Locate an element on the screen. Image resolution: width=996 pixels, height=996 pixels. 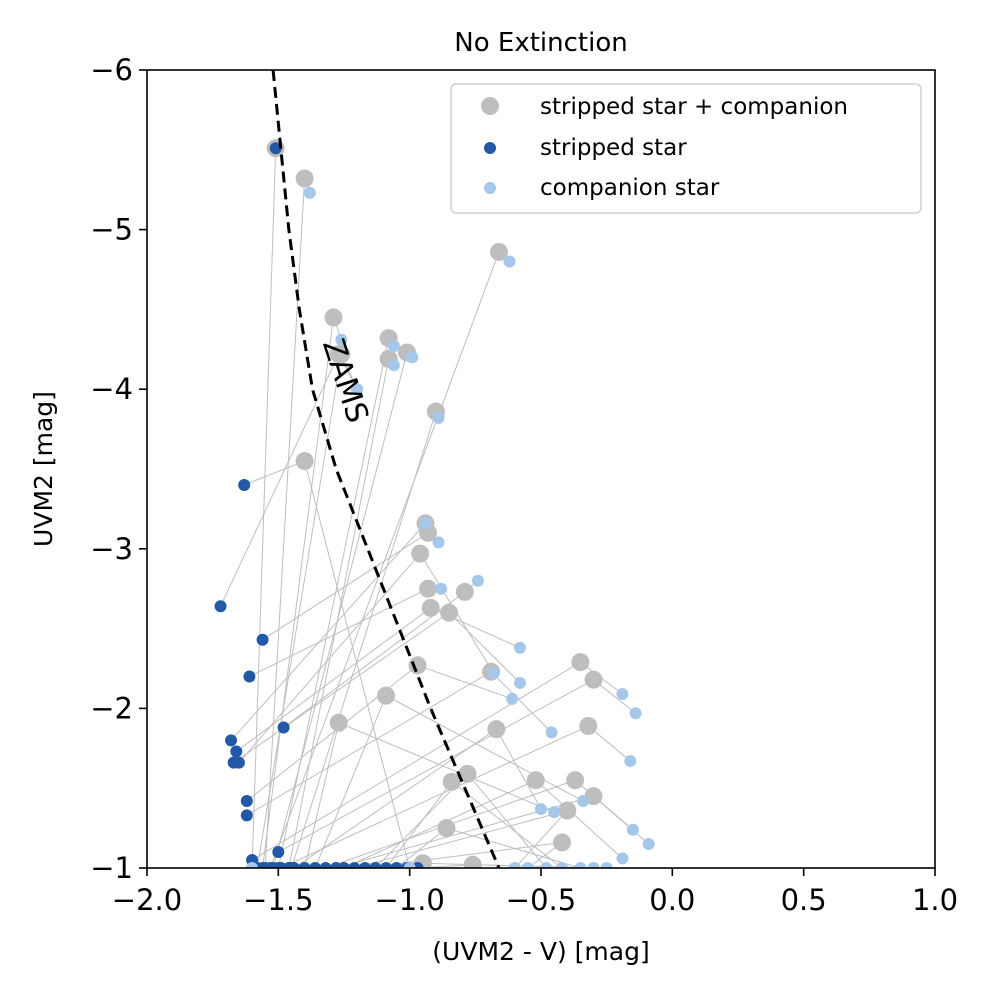
x-tick-label-3: −0.5 is located at coordinates (541, 900).